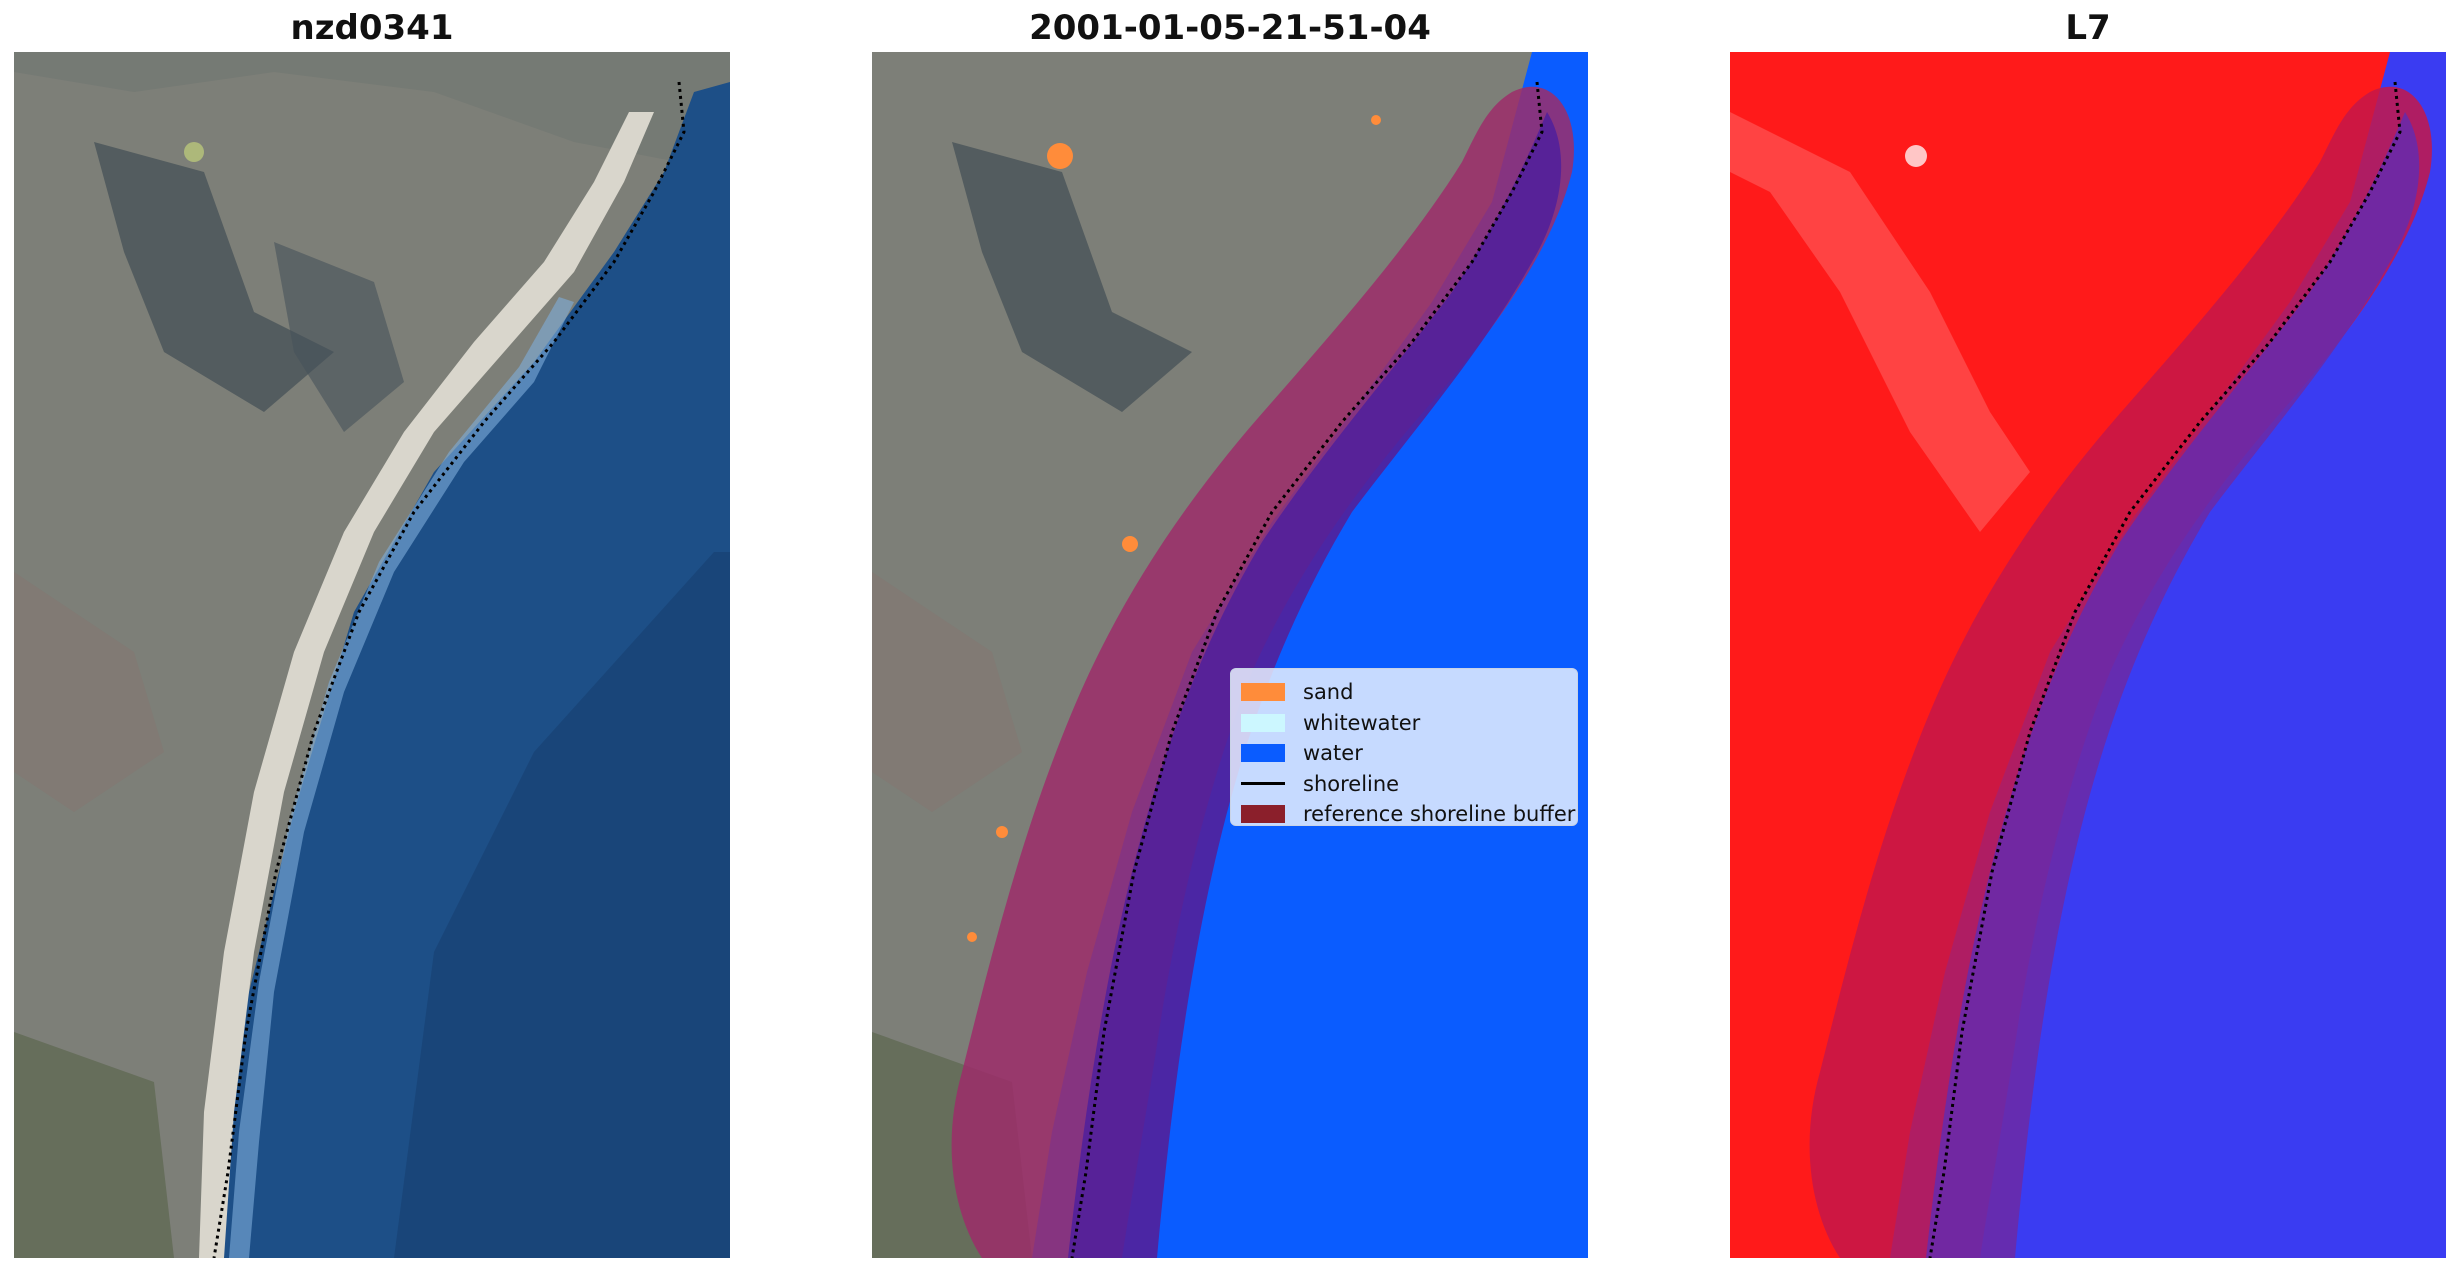 Image resolution: width=2460 pixels, height=1279 pixels. What do you see at coordinates (1263, 784) in the screenshot?
I see `legend-line-shoreline` at bounding box center [1263, 784].